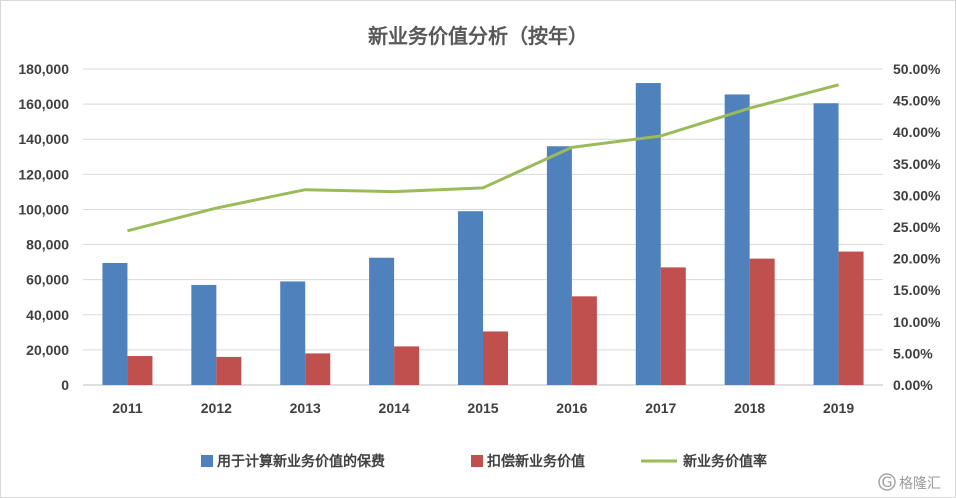 The width and height of the screenshot is (956, 498). Describe the element at coordinates (47, 245) in the screenshot. I see `left-tick-label: 80,000` at that location.